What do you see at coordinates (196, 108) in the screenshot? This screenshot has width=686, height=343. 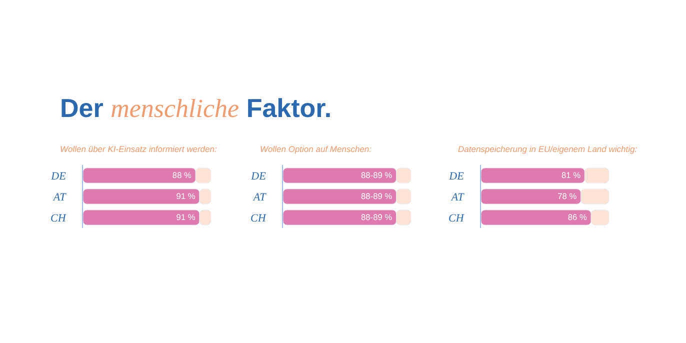 I see `chart-title: Der menschliche Faktor.` at bounding box center [196, 108].